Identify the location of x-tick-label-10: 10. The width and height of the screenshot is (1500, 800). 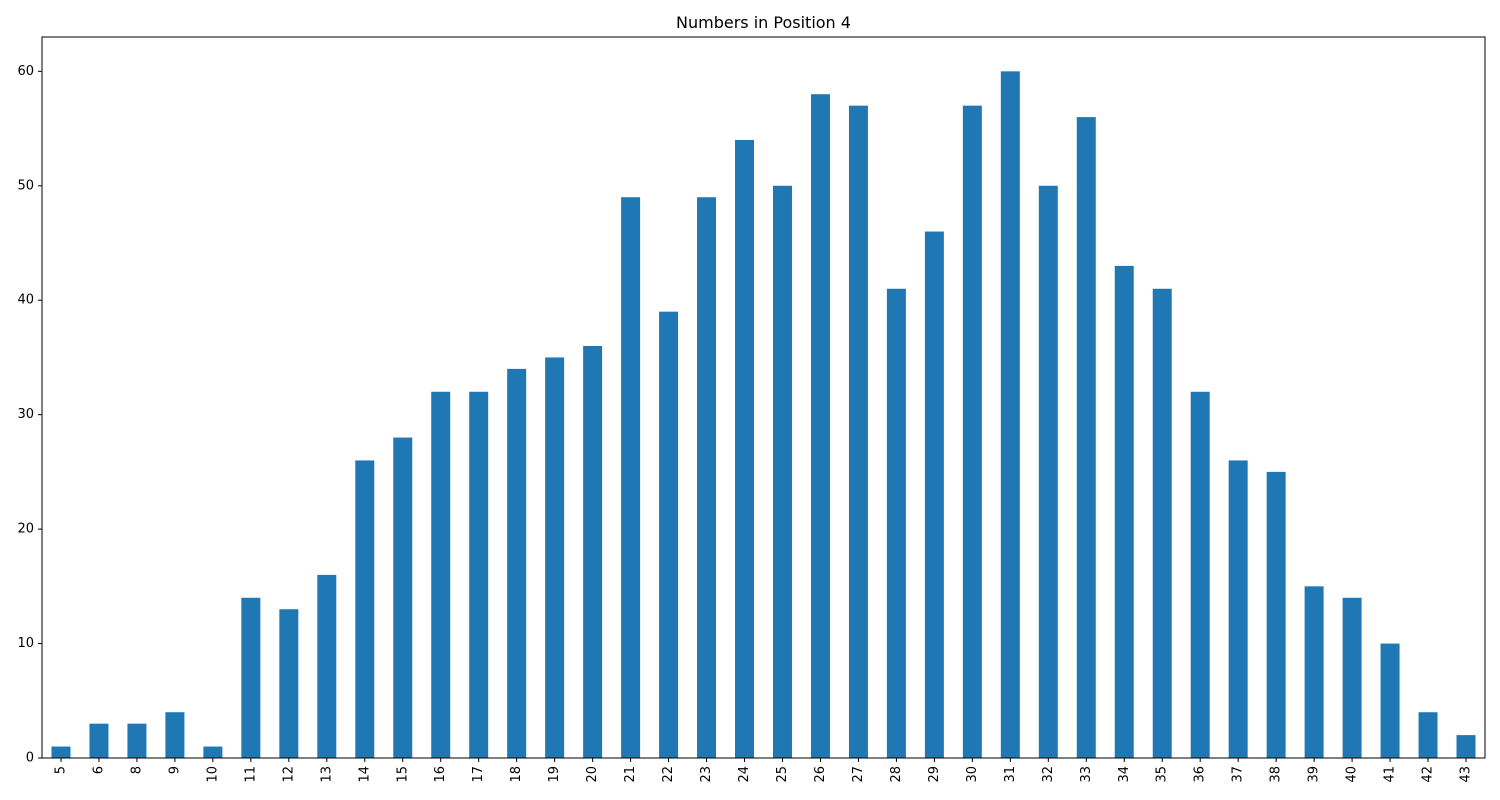
(212, 774).